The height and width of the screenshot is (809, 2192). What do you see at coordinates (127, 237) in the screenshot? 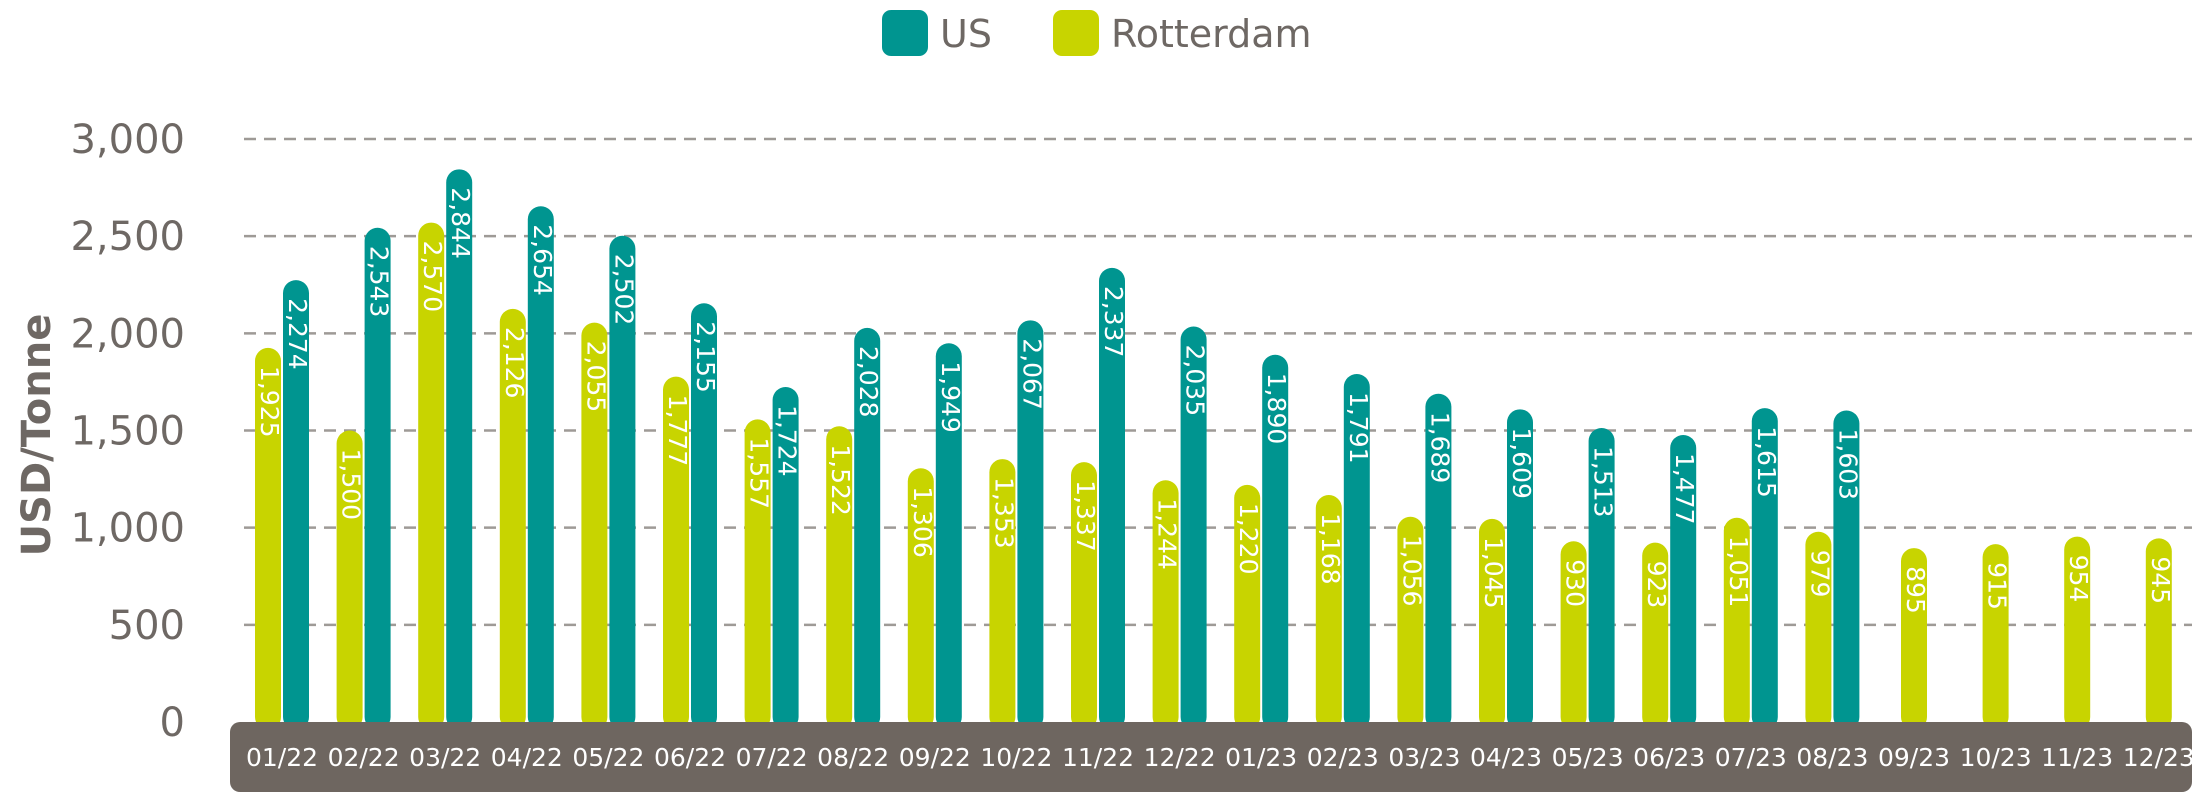
I see `y-tick-label: 2,500` at bounding box center [127, 237].